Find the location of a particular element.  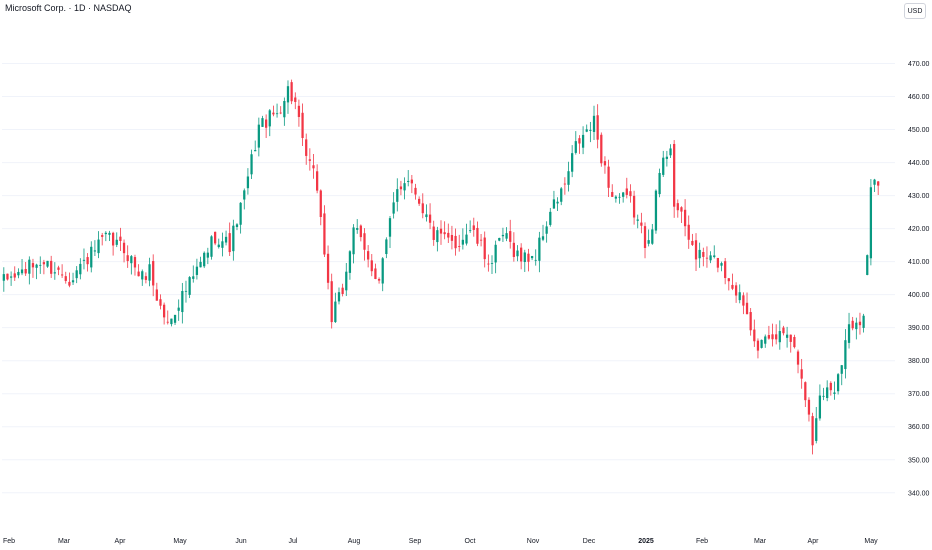

price-tick-label: 350.00 is located at coordinates (919, 460).